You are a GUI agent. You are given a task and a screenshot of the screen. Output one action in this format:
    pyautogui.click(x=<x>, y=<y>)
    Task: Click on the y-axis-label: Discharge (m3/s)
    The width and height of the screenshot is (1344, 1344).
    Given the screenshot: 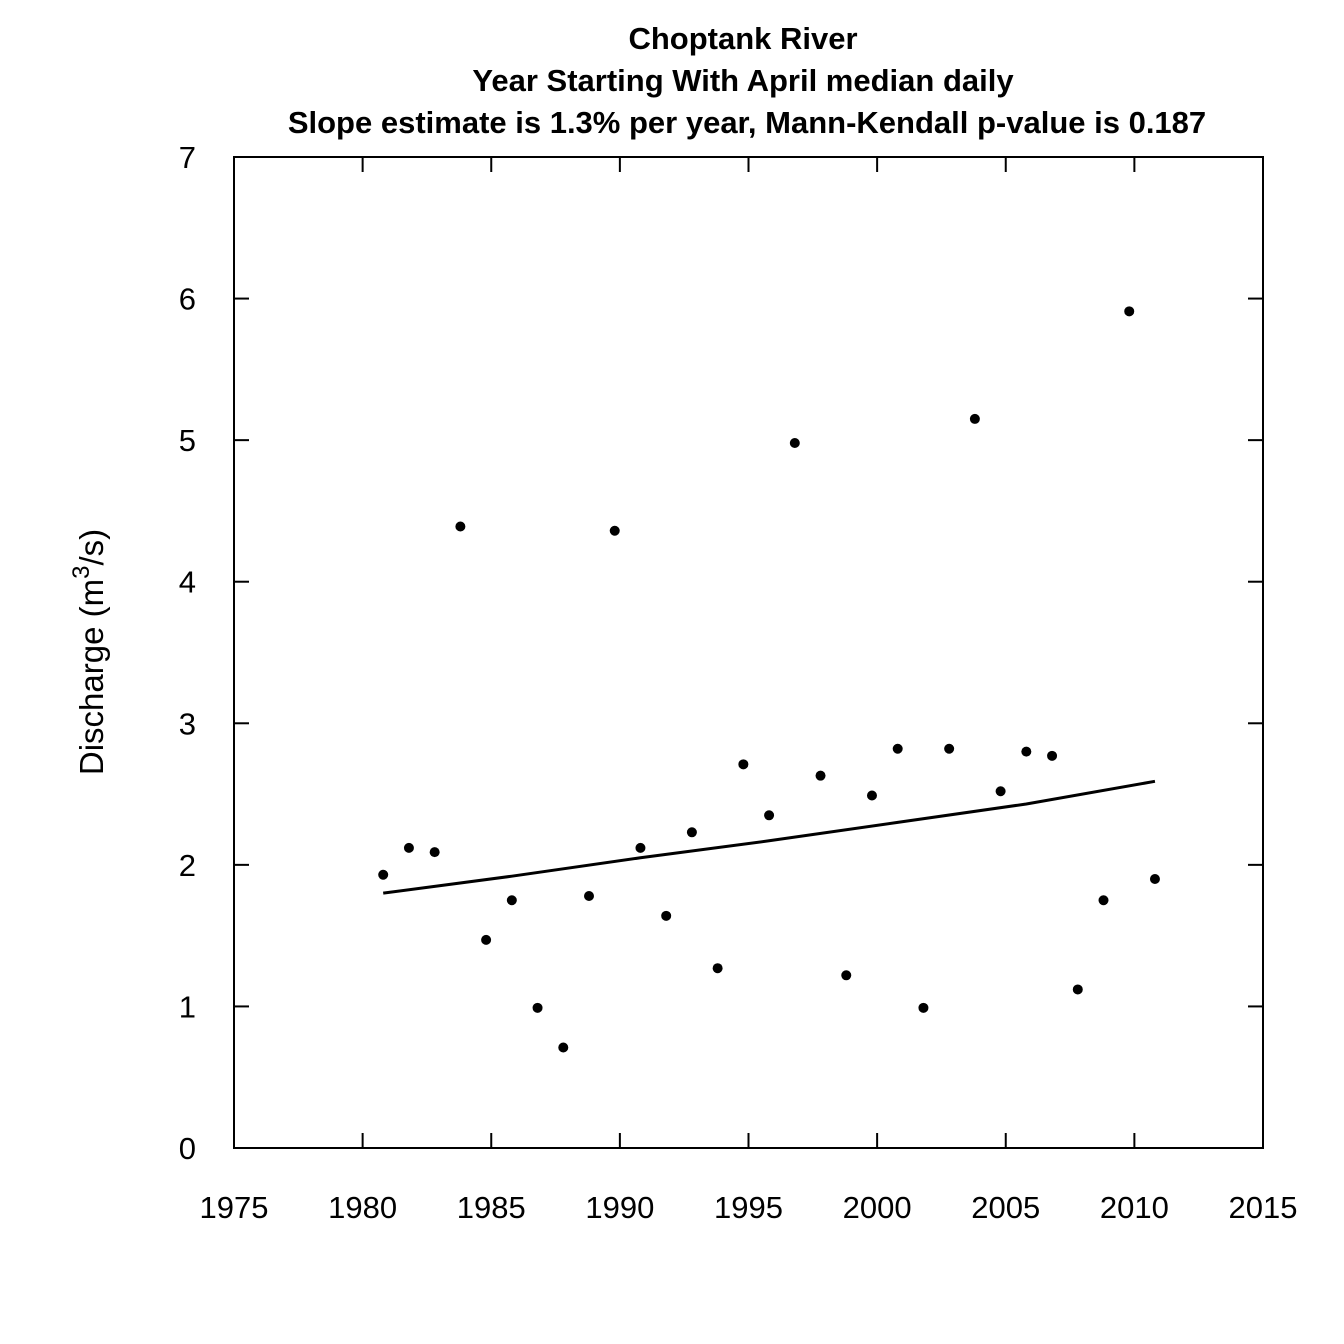 What is the action you would take?
    pyautogui.click(x=89, y=652)
    